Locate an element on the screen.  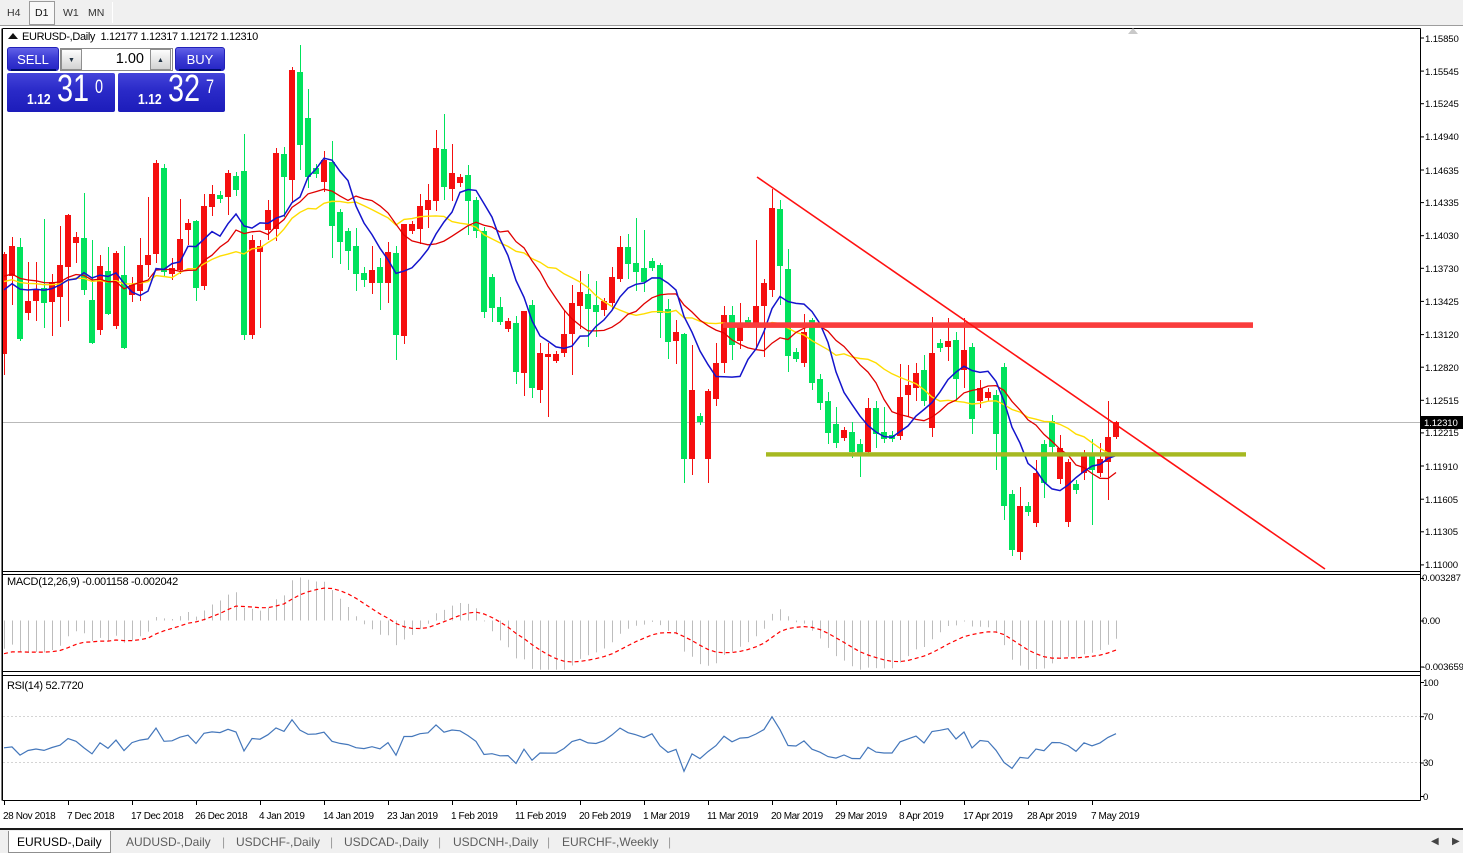
svg-text: 28 Apr 2019 is located at coordinates (1052, 816).